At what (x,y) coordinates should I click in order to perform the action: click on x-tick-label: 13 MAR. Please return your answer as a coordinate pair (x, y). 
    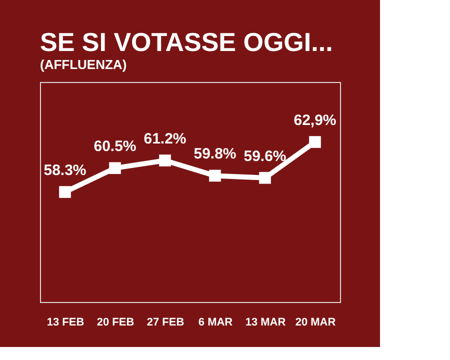
    Looking at the image, I should click on (265, 322).